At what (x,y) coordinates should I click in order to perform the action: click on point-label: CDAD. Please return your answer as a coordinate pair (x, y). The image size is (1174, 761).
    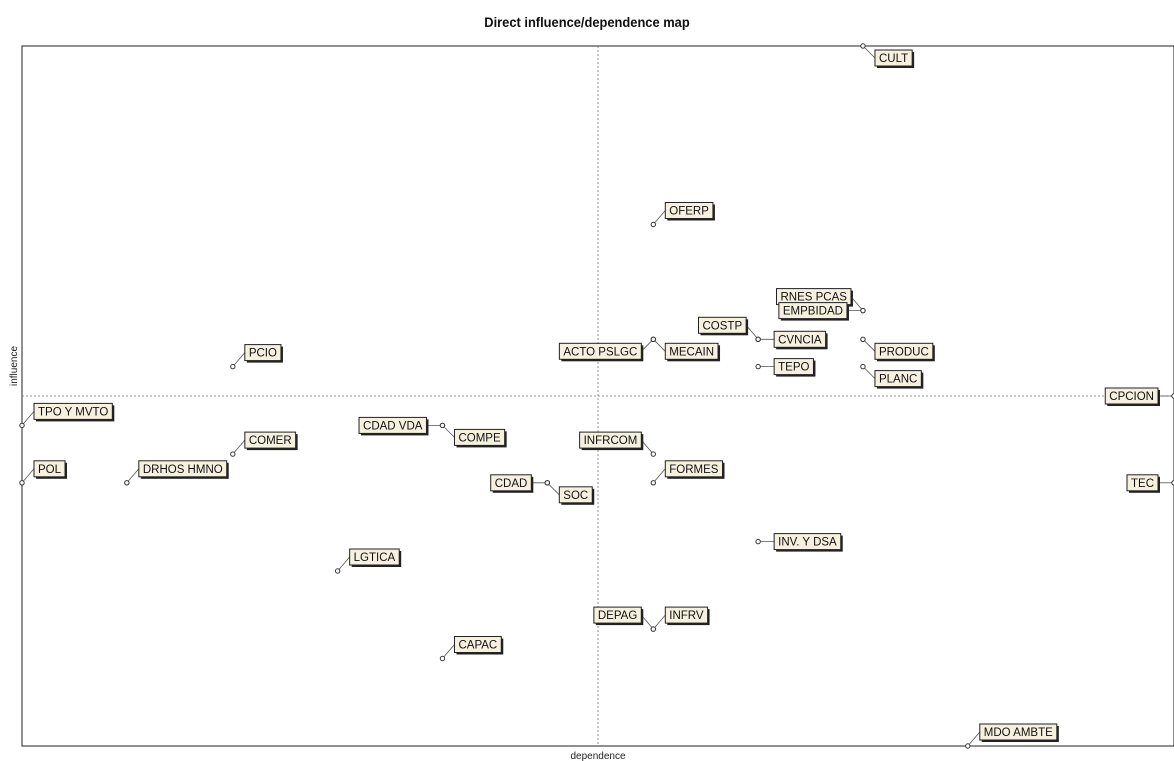
    Looking at the image, I should click on (511, 484).